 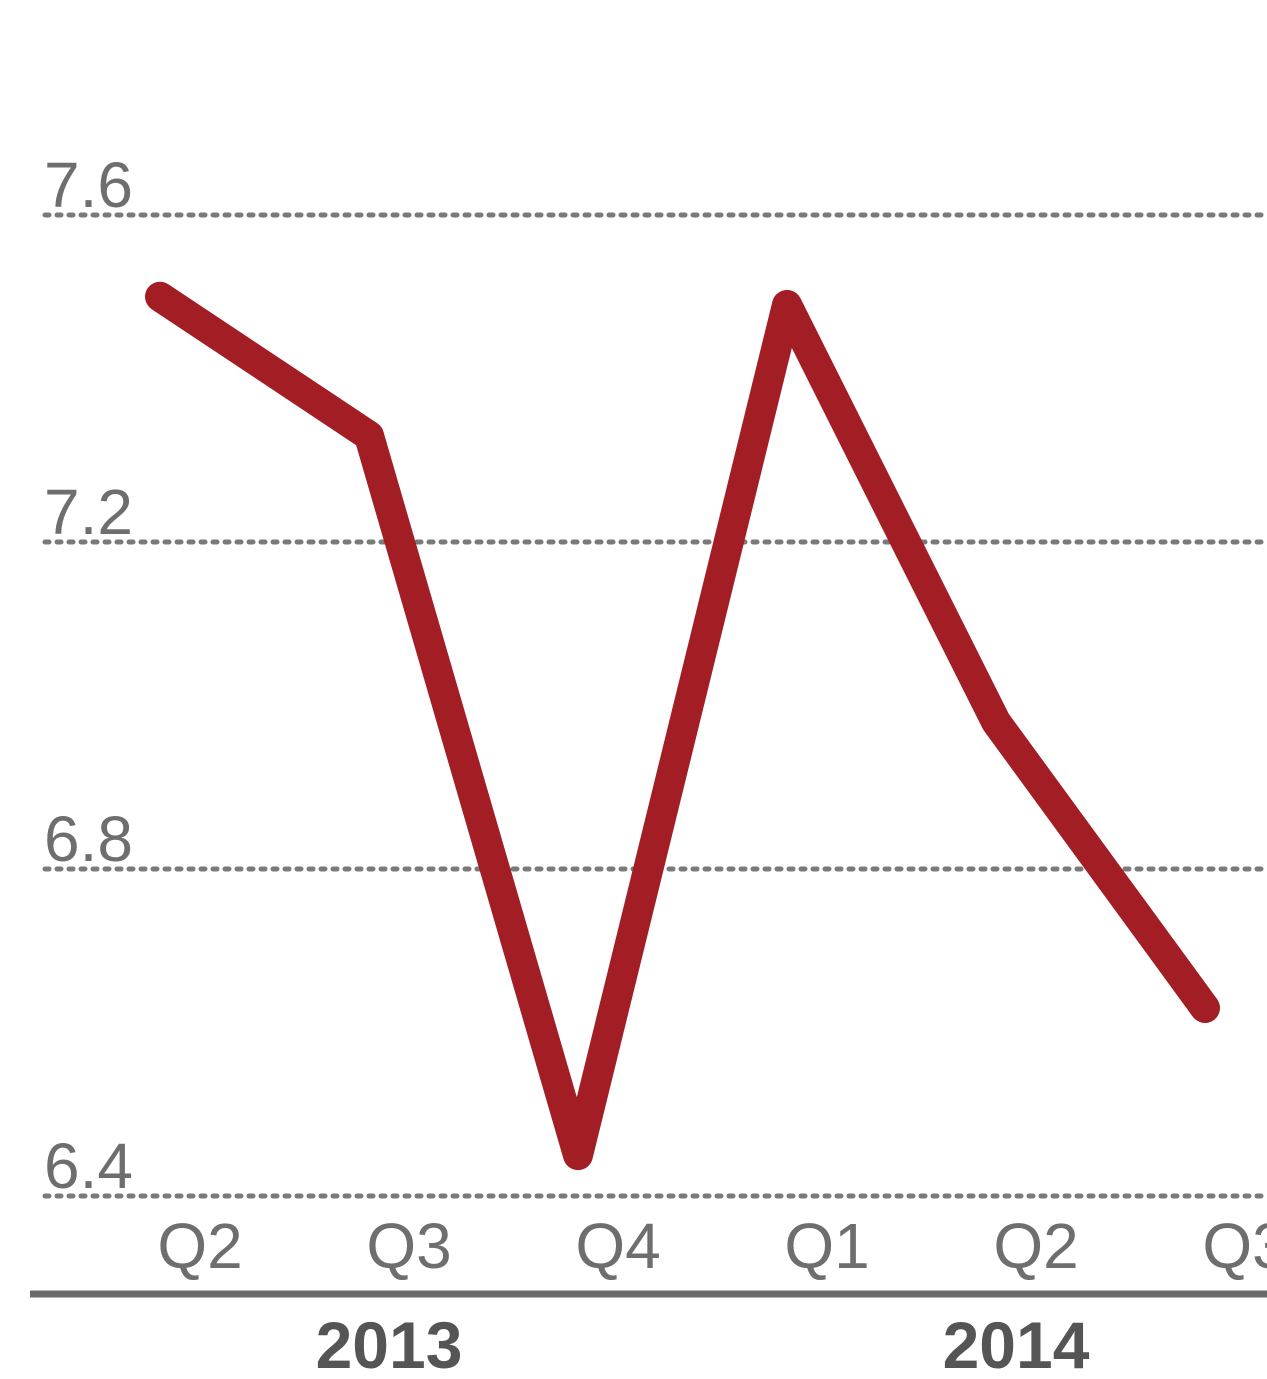 I want to click on y-tick-label: 7.2, so click(x=88, y=512).